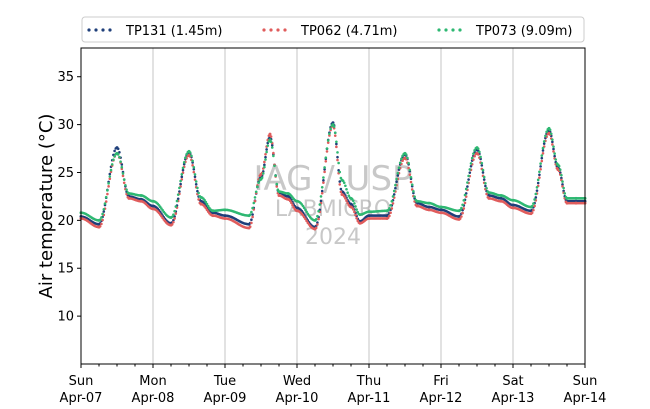 The height and width of the screenshot is (409, 650). Describe the element at coordinates (65, 269) in the screenshot. I see `y-tick-label: 15` at that location.